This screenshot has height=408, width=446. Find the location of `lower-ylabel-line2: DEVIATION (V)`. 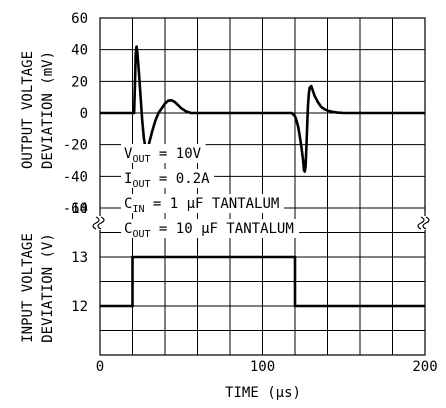

lower-ylabel-line2: DEVIATION (V) is located at coordinates (48, 288).